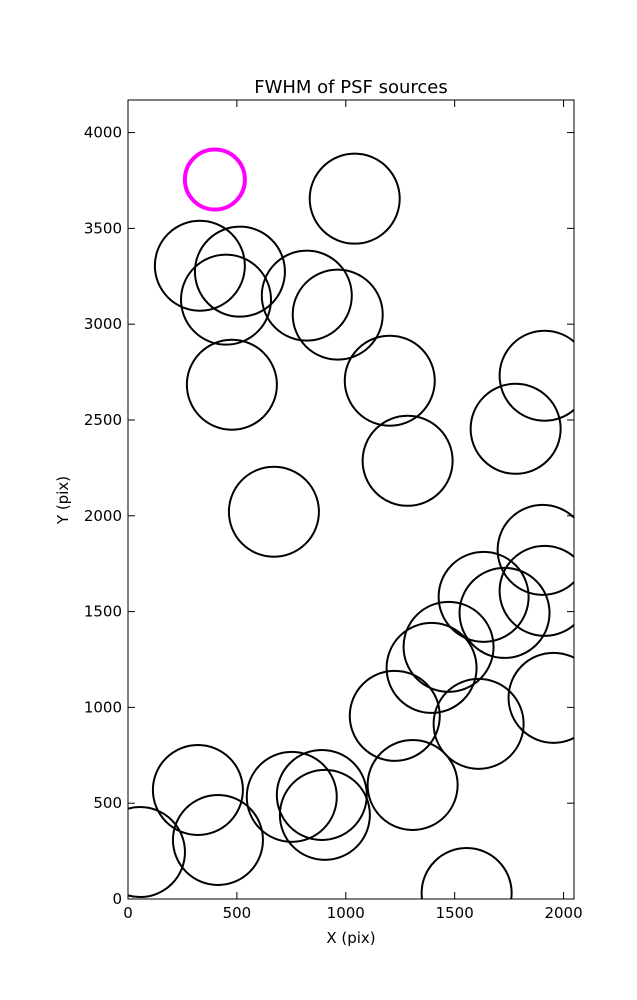  I want to click on y-tick-label: 1500, so click(103, 612).